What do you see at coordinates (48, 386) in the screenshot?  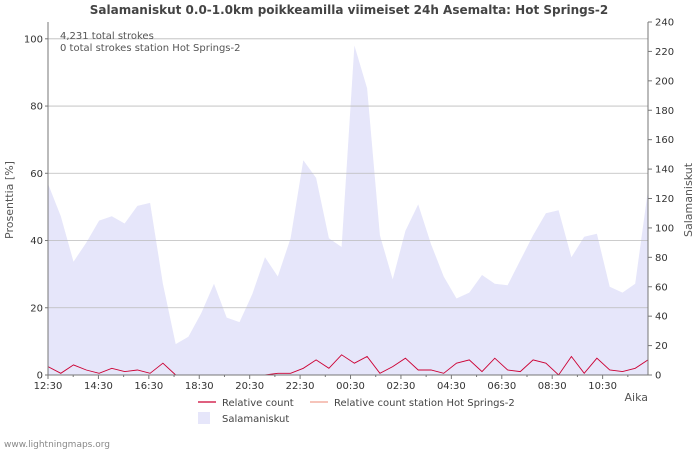 I see `x-tick-label-1230: 12:30` at bounding box center [48, 386].